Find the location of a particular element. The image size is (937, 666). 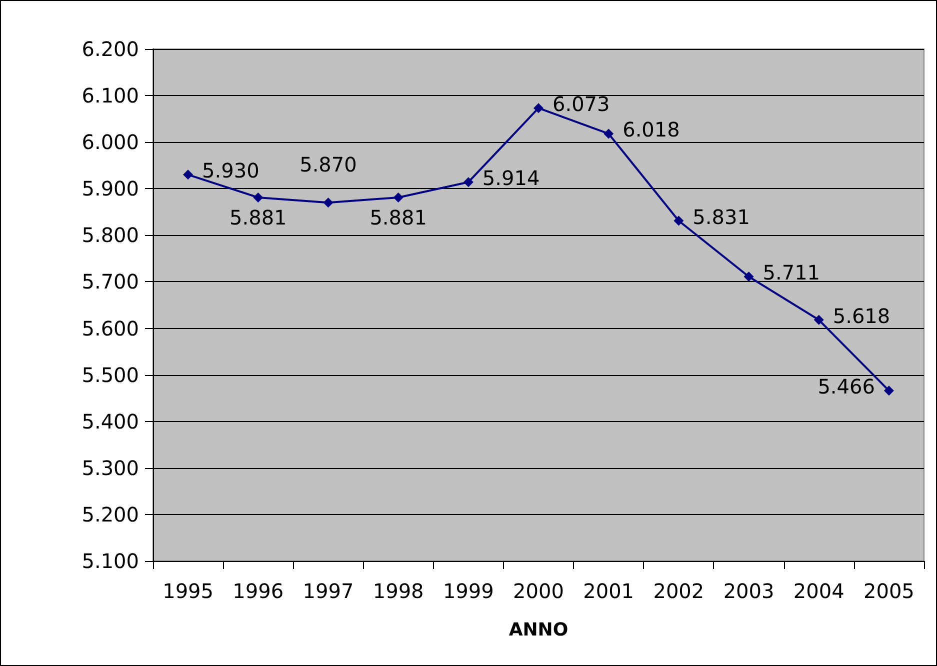

y-tick-label: 5.300 is located at coordinates (110, 468).